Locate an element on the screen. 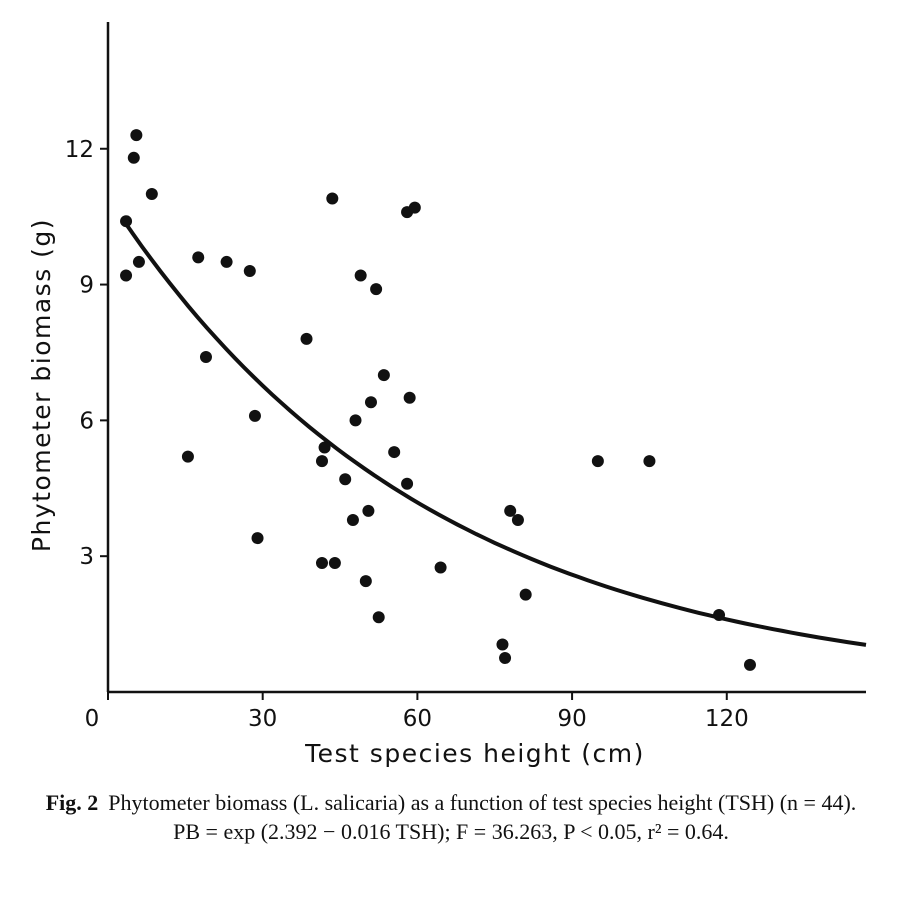 This screenshot has height=915, width=902. x-tick-label: 30 is located at coordinates (262, 719).